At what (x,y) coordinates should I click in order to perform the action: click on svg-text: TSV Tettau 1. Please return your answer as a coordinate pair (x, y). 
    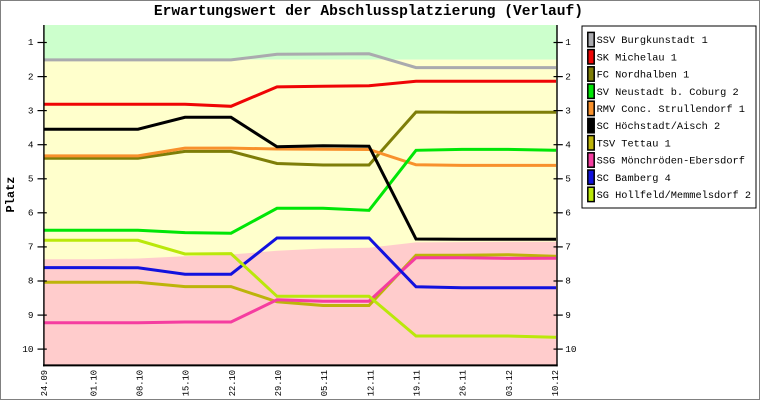
    Looking at the image, I should click on (634, 144).